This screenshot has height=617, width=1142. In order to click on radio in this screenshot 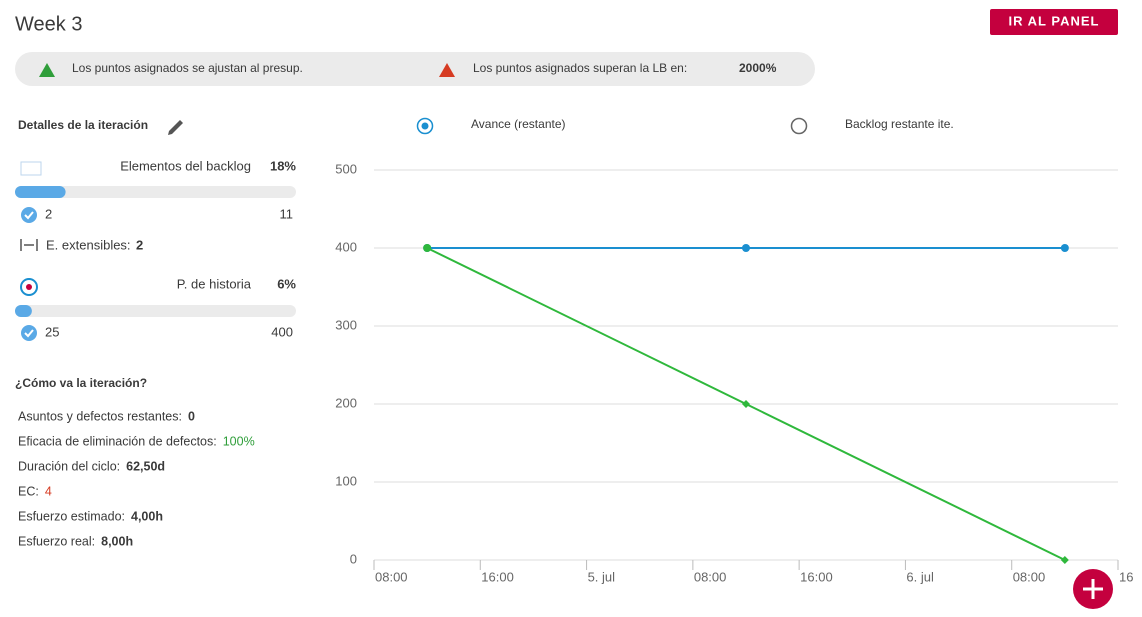, I will do `click(799, 126)`.